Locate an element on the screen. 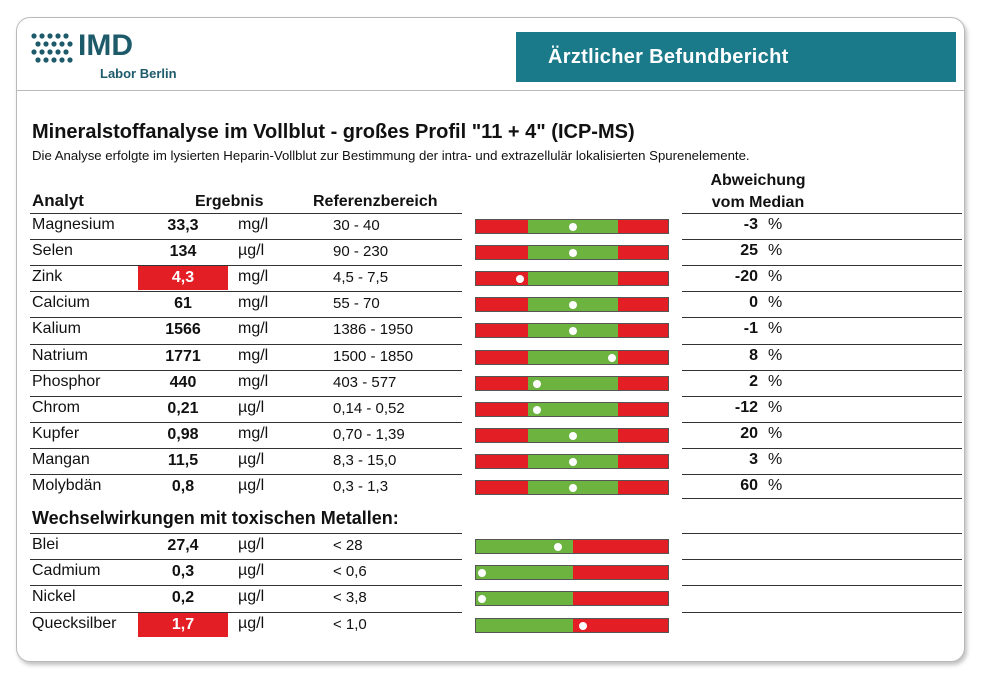  table-row: Kalium 1566 mg/l 1386 - 1950 -1% is located at coordinates (500, 330).